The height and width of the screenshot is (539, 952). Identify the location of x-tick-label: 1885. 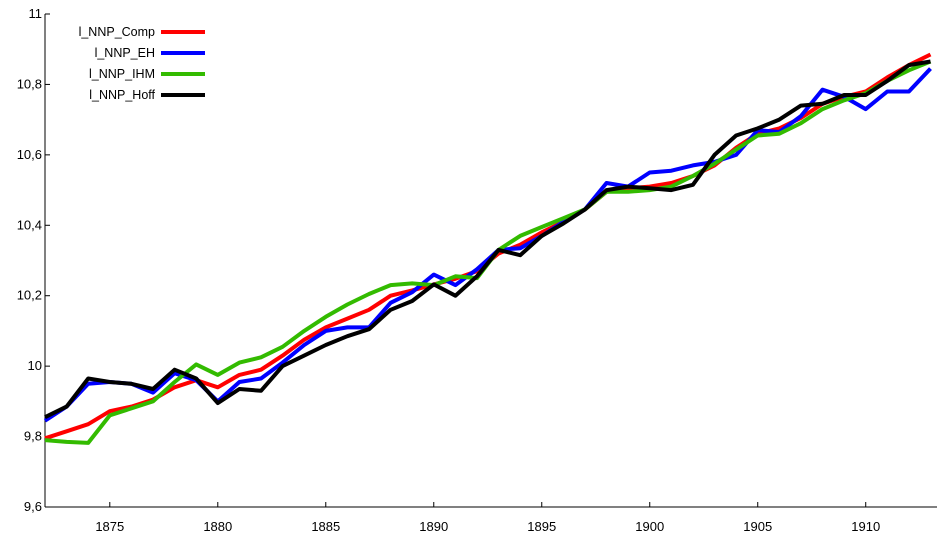
(325, 526).